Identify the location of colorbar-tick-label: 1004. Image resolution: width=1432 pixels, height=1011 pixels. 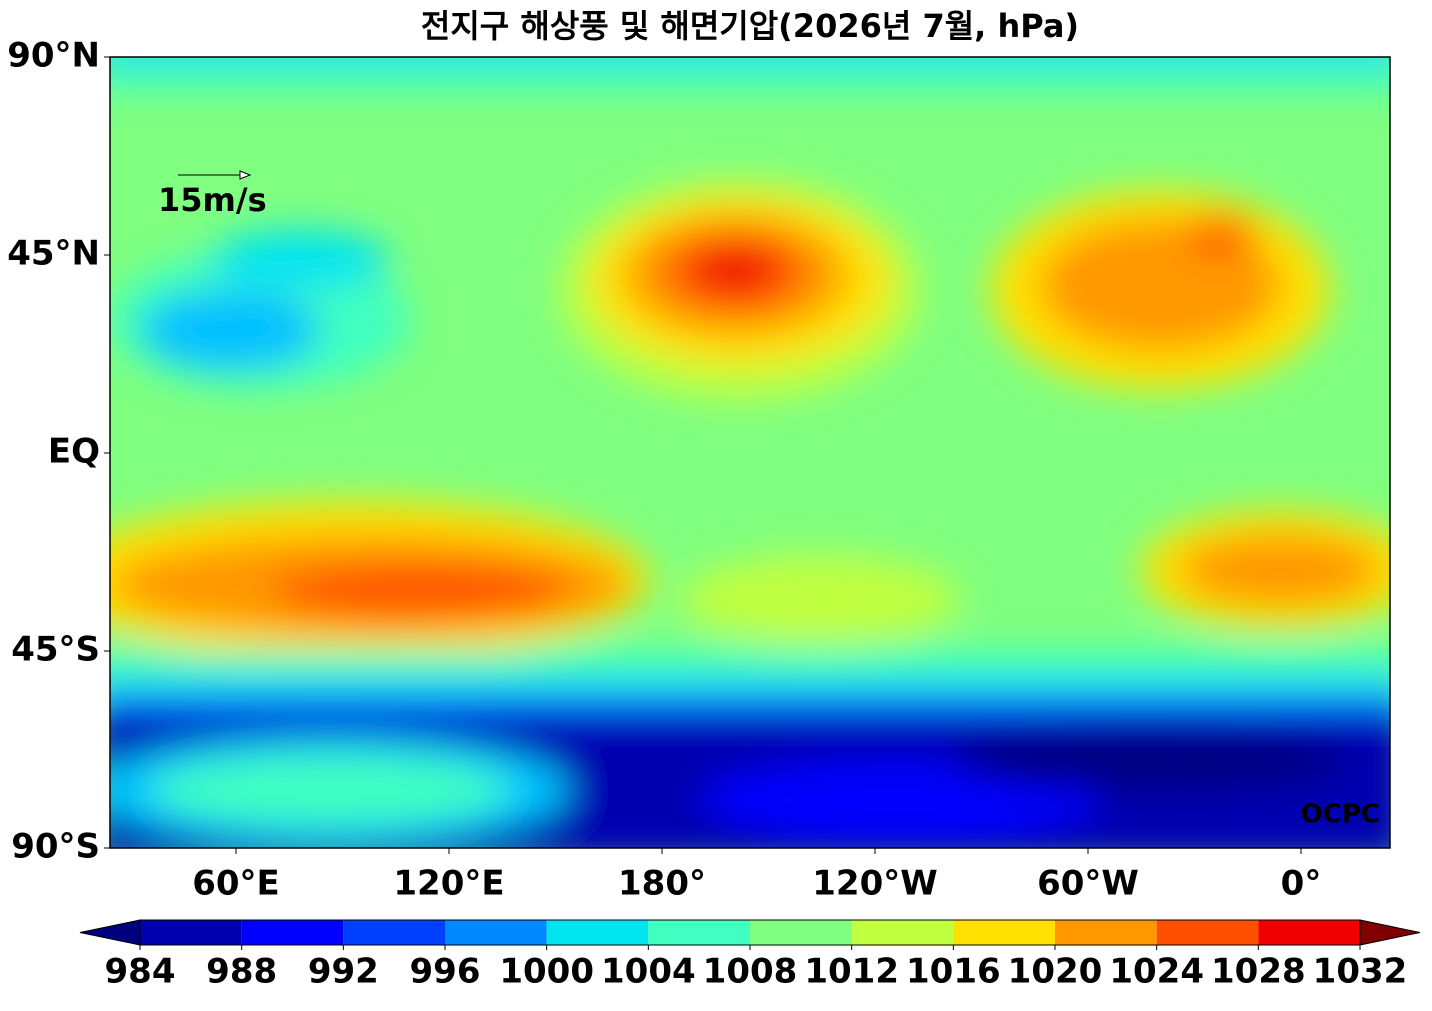
(648, 972).